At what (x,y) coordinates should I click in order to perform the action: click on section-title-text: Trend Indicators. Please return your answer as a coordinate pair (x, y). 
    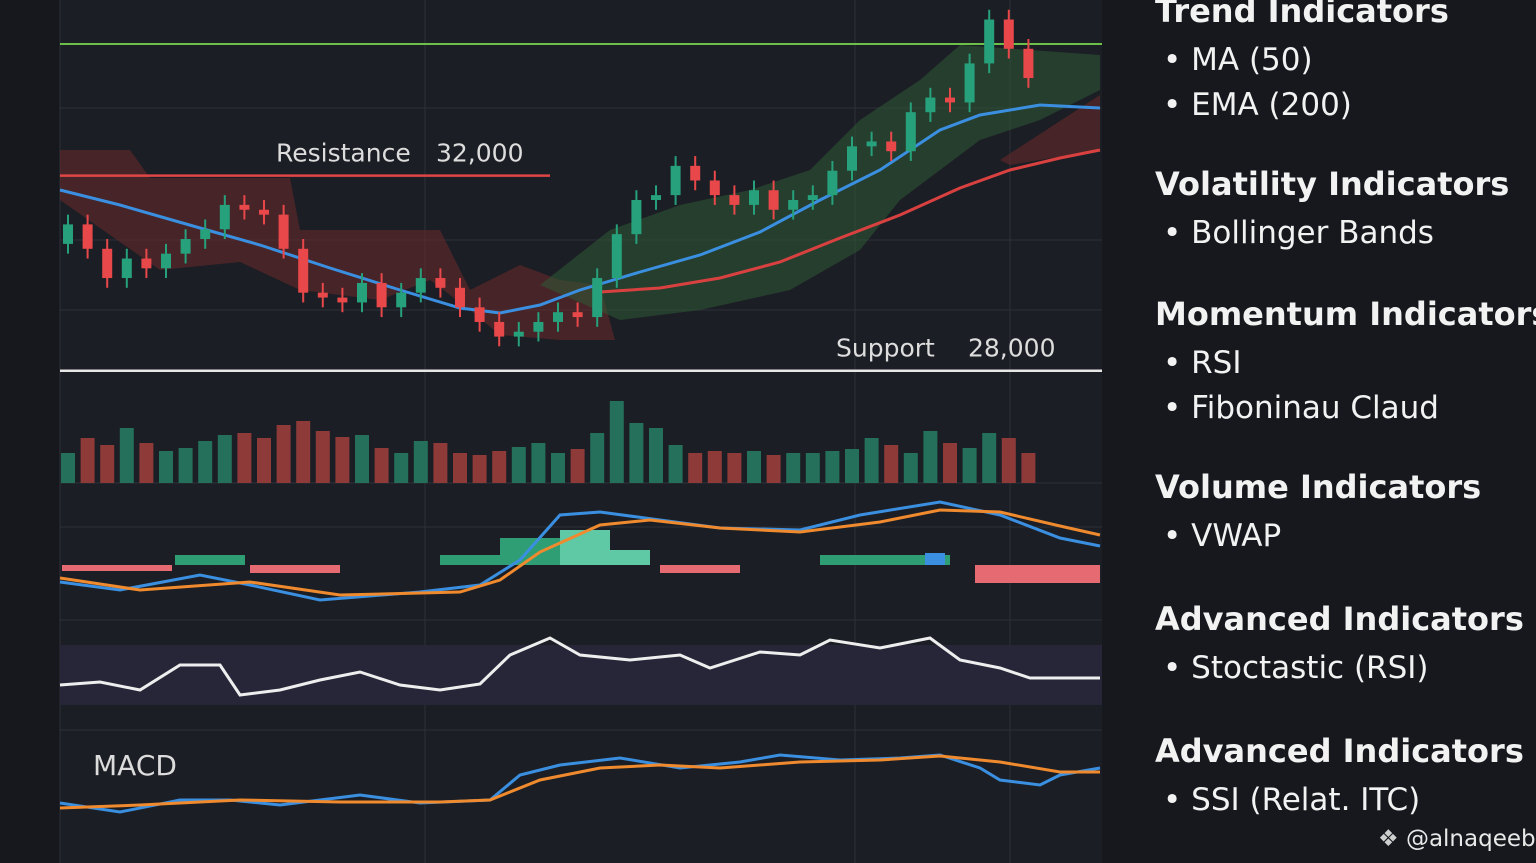
    Looking at the image, I should click on (1302, 15).